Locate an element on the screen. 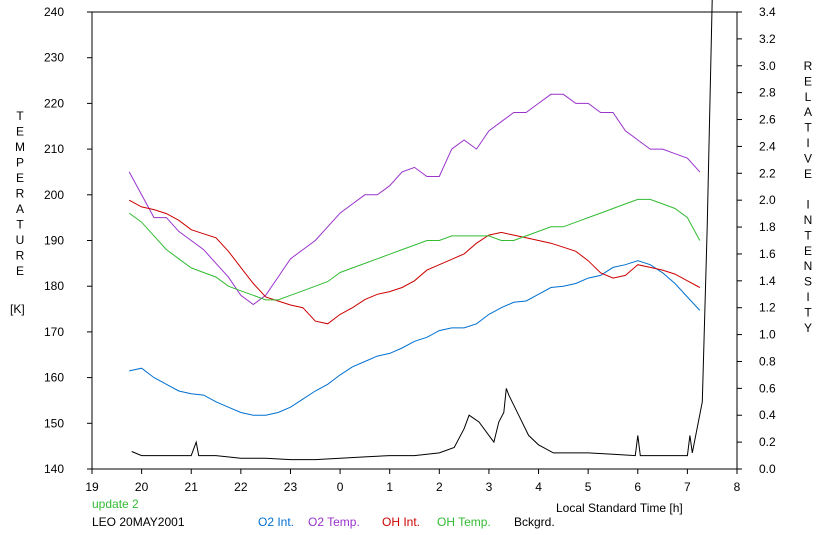  y-left-tick-label: 200 is located at coordinates (54, 195).